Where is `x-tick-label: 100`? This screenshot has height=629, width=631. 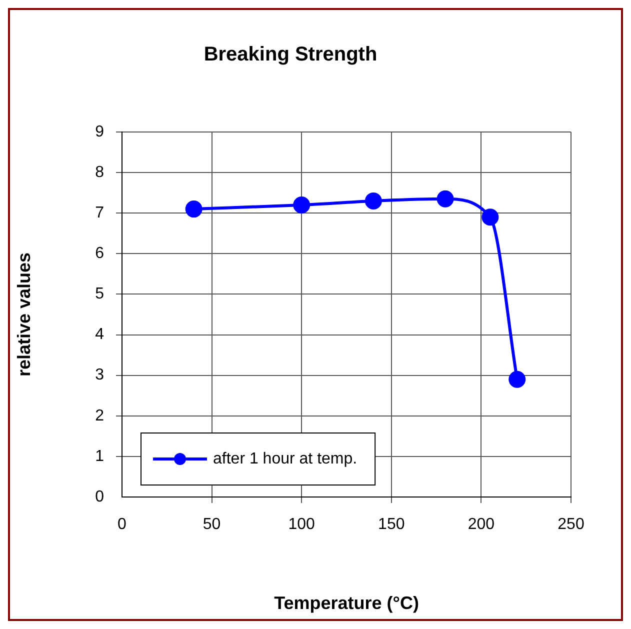 x-tick-label: 100 is located at coordinates (302, 525).